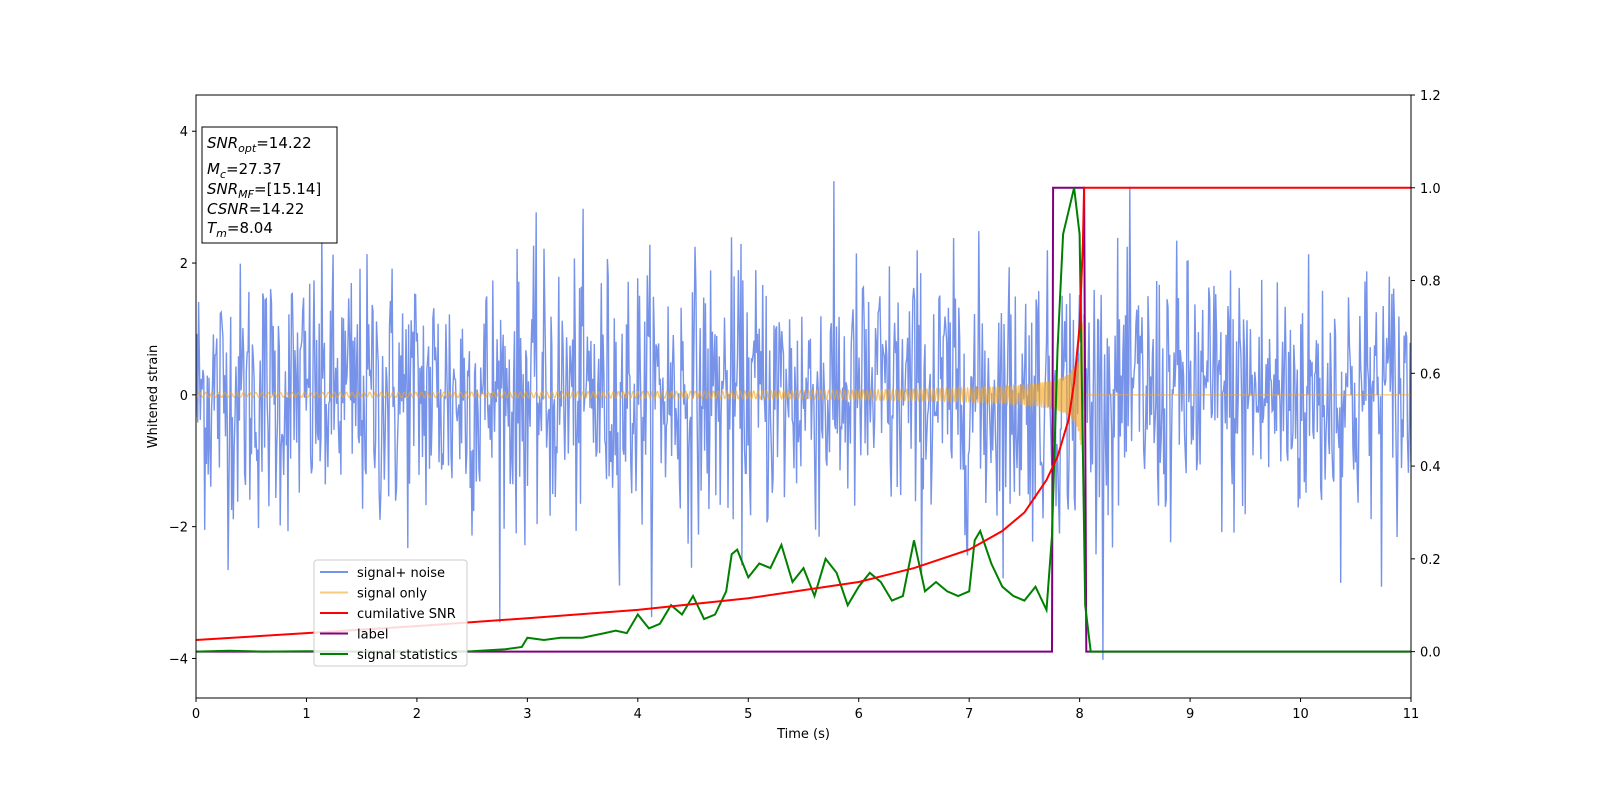 This screenshot has width=1600, height=800. I want to click on x-tick-label: 1, so click(306, 714).